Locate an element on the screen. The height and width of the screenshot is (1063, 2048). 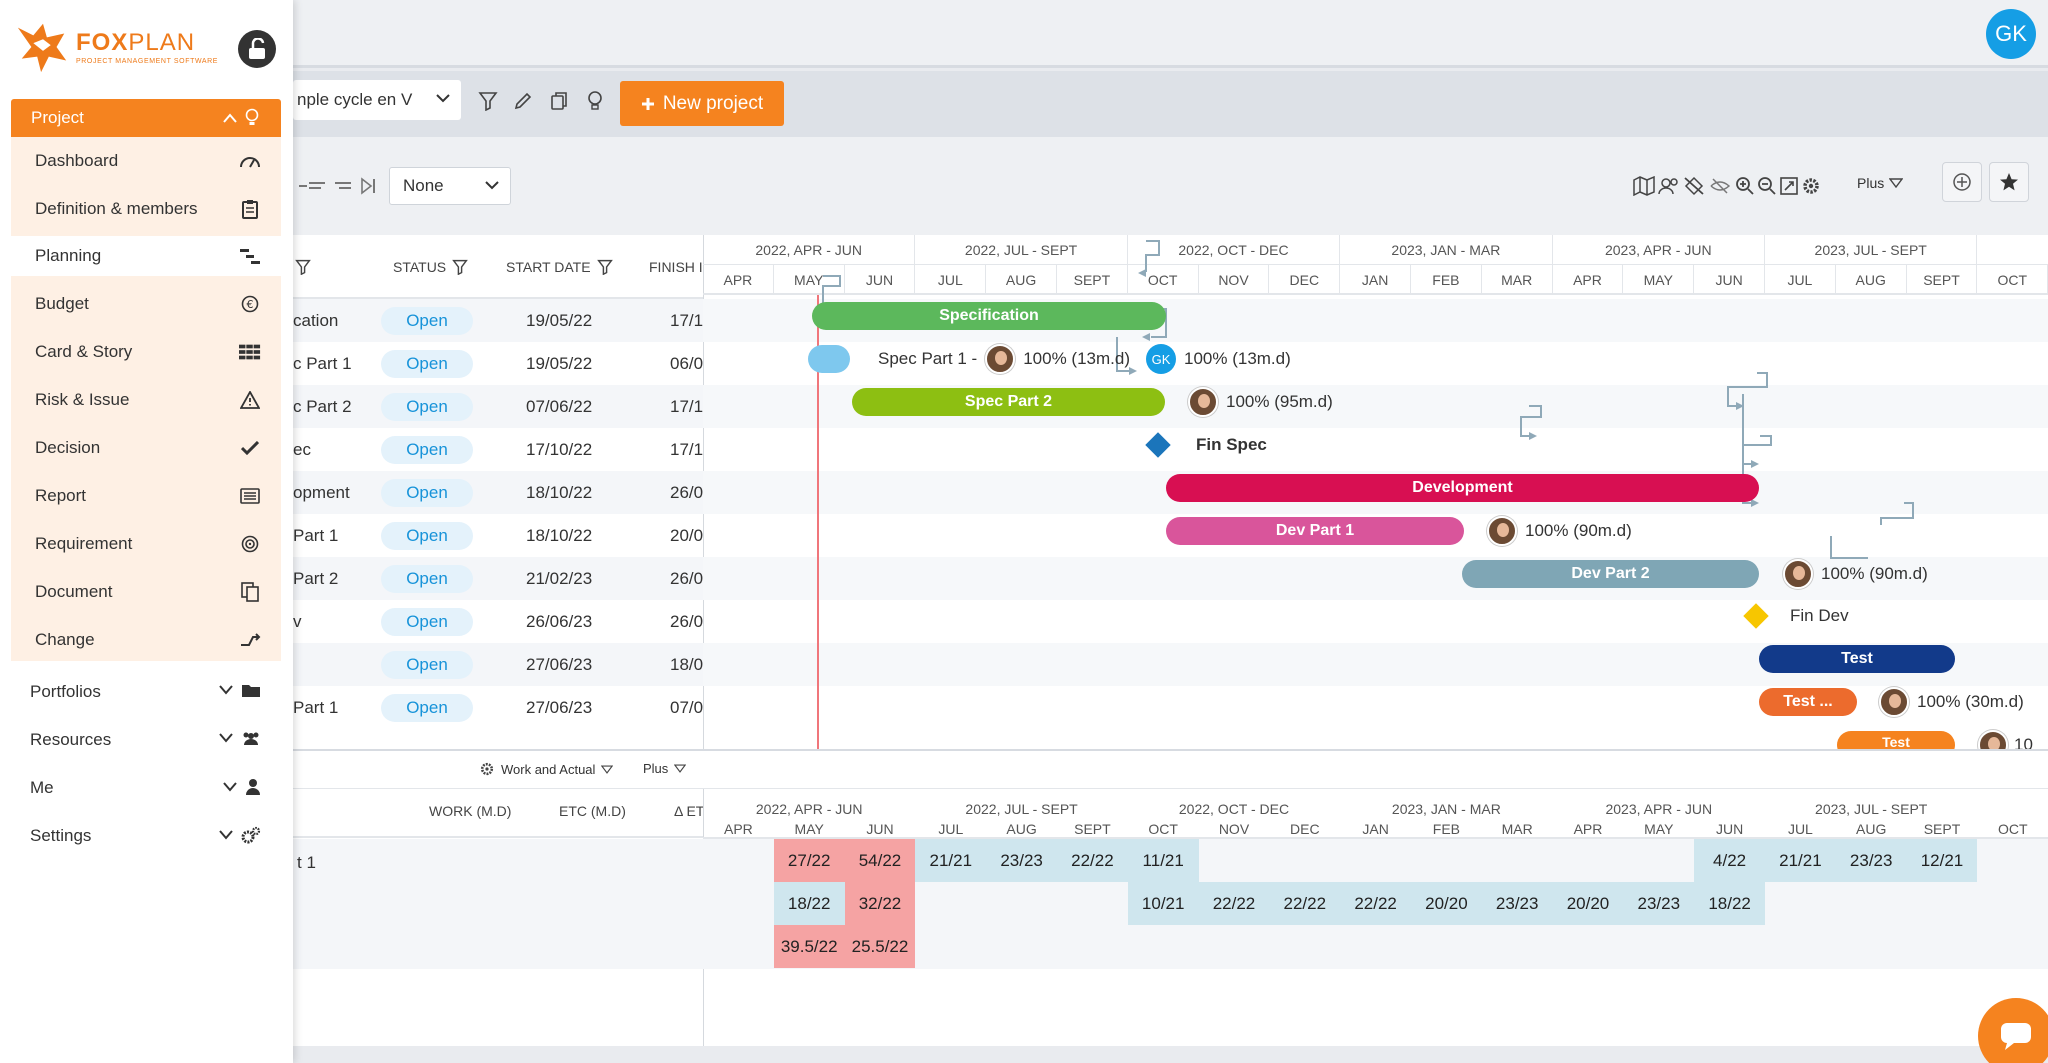
sidebar-group-settings: Settings is located at coordinates (146, 836).